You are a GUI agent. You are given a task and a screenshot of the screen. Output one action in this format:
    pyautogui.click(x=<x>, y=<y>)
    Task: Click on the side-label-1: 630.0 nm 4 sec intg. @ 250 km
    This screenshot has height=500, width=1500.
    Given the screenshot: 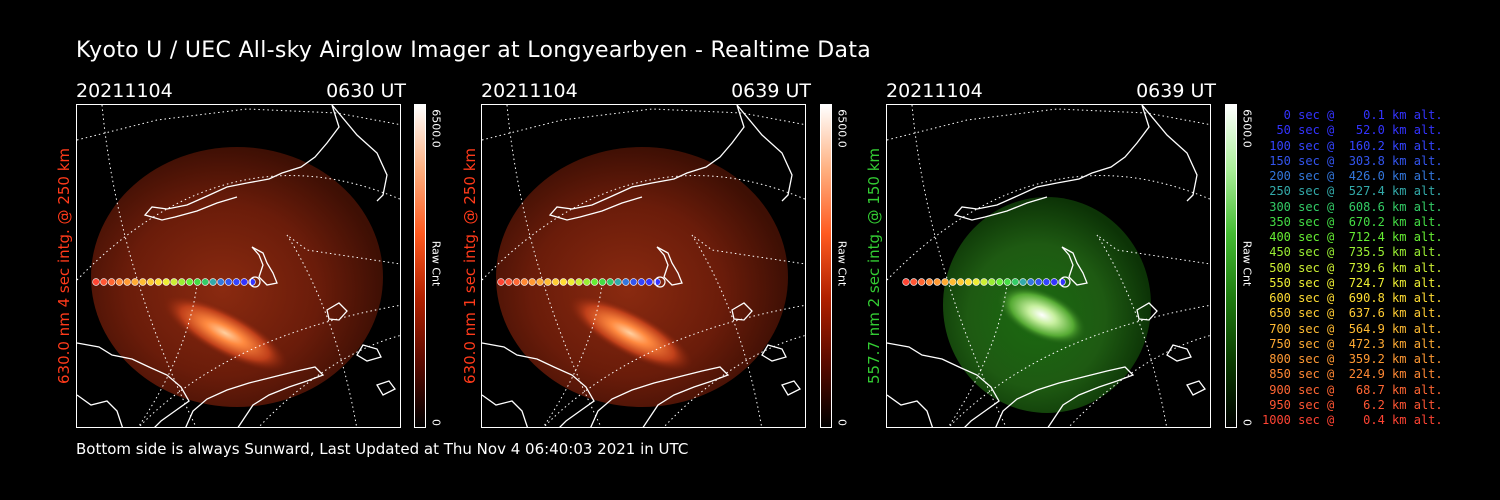 What is the action you would take?
    pyautogui.click(x=64, y=266)
    